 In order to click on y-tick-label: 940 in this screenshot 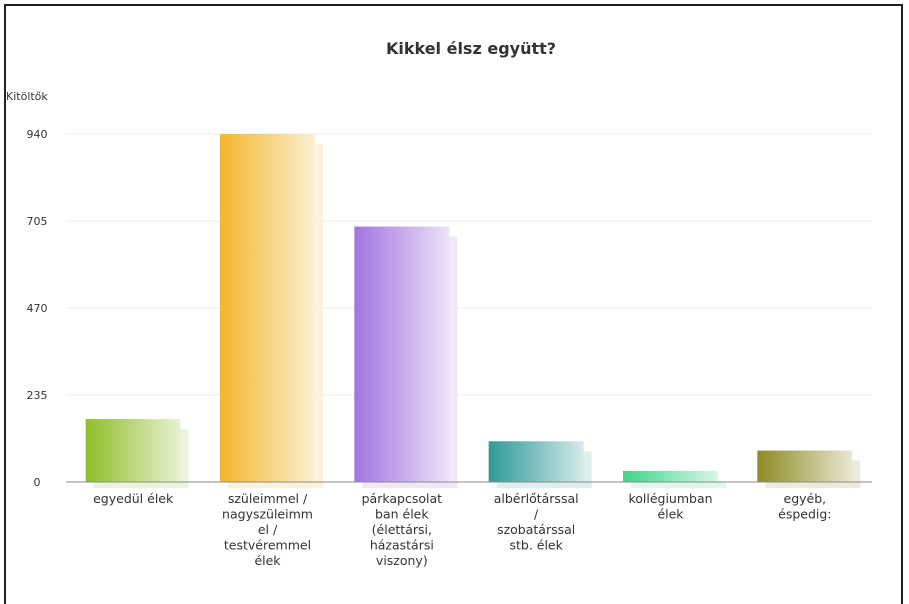, I will do `click(37, 134)`.